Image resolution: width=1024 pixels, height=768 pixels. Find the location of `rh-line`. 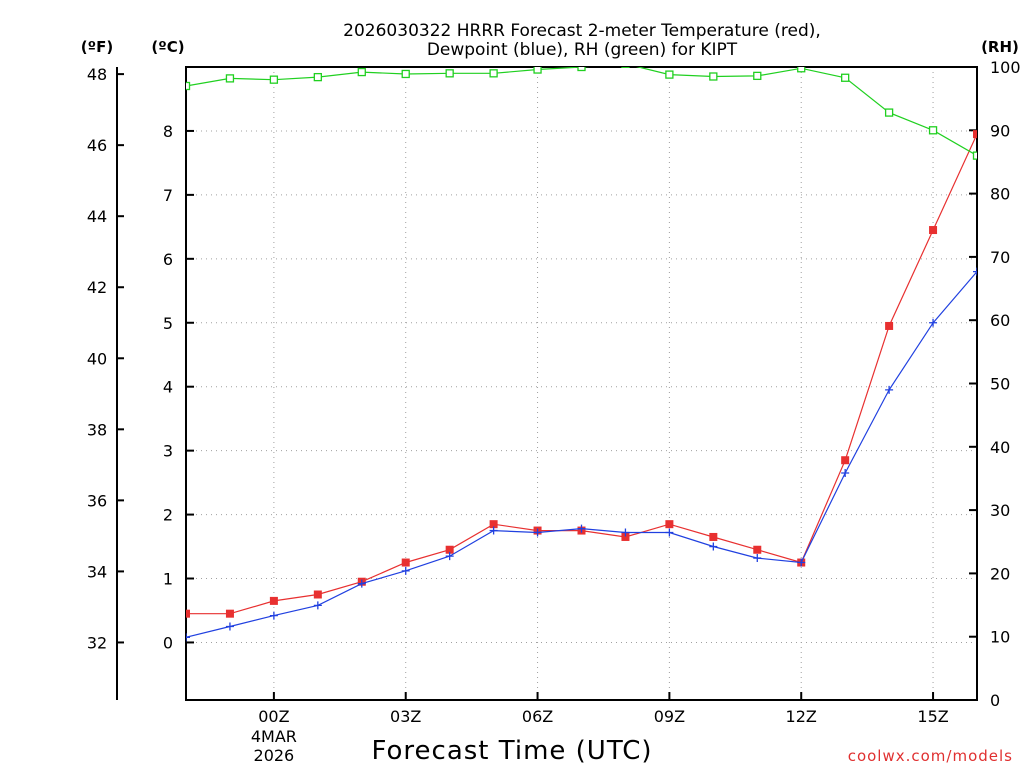

rh-line is located at coordinates (581, 112).